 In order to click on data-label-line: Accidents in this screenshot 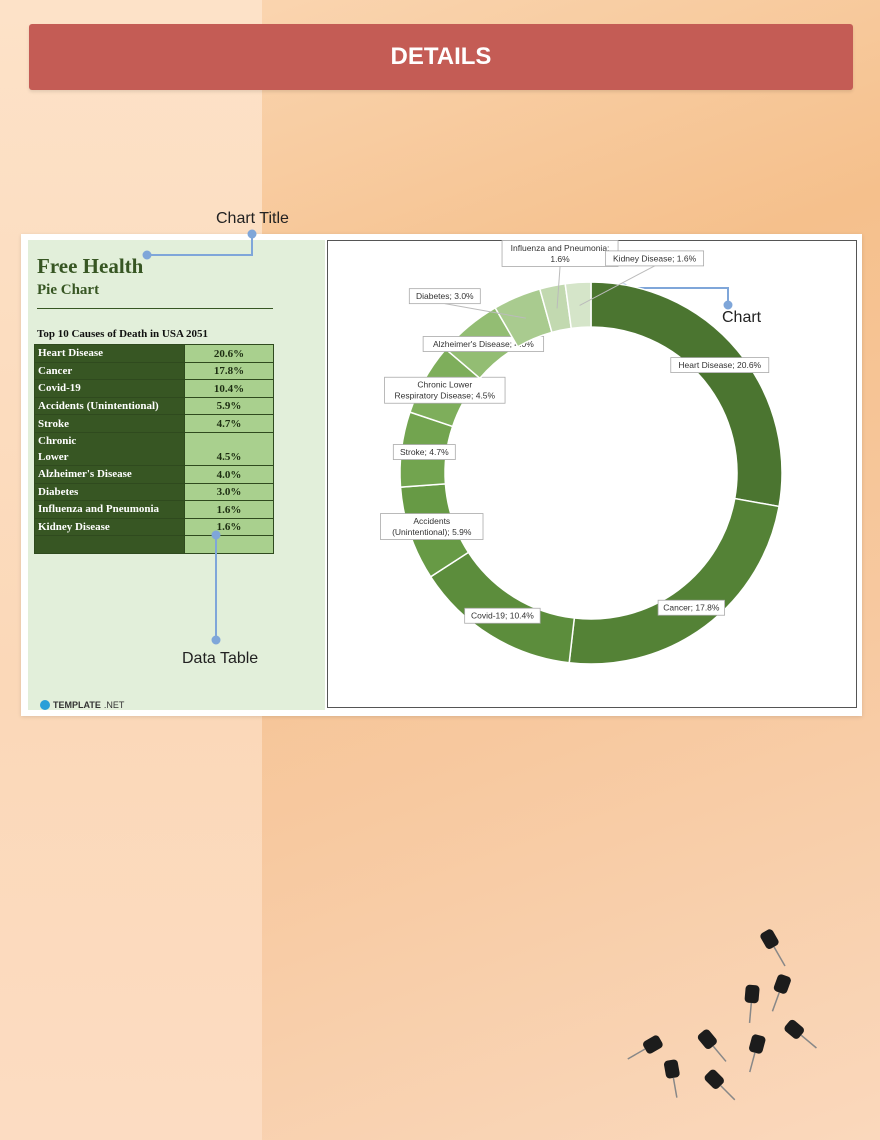, I will do `click(431, 521)`.